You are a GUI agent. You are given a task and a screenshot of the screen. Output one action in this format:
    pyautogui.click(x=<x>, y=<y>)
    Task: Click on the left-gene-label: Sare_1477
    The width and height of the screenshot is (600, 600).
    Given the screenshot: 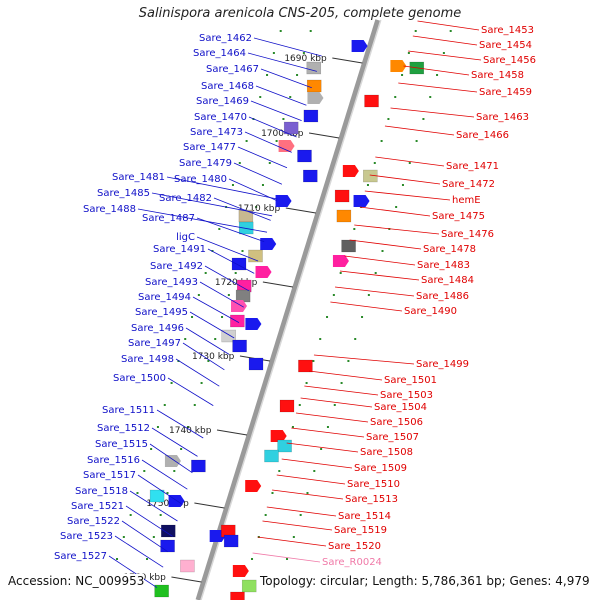 What is the action you would take?
    pyautogui.click(x=209, y=147)
    